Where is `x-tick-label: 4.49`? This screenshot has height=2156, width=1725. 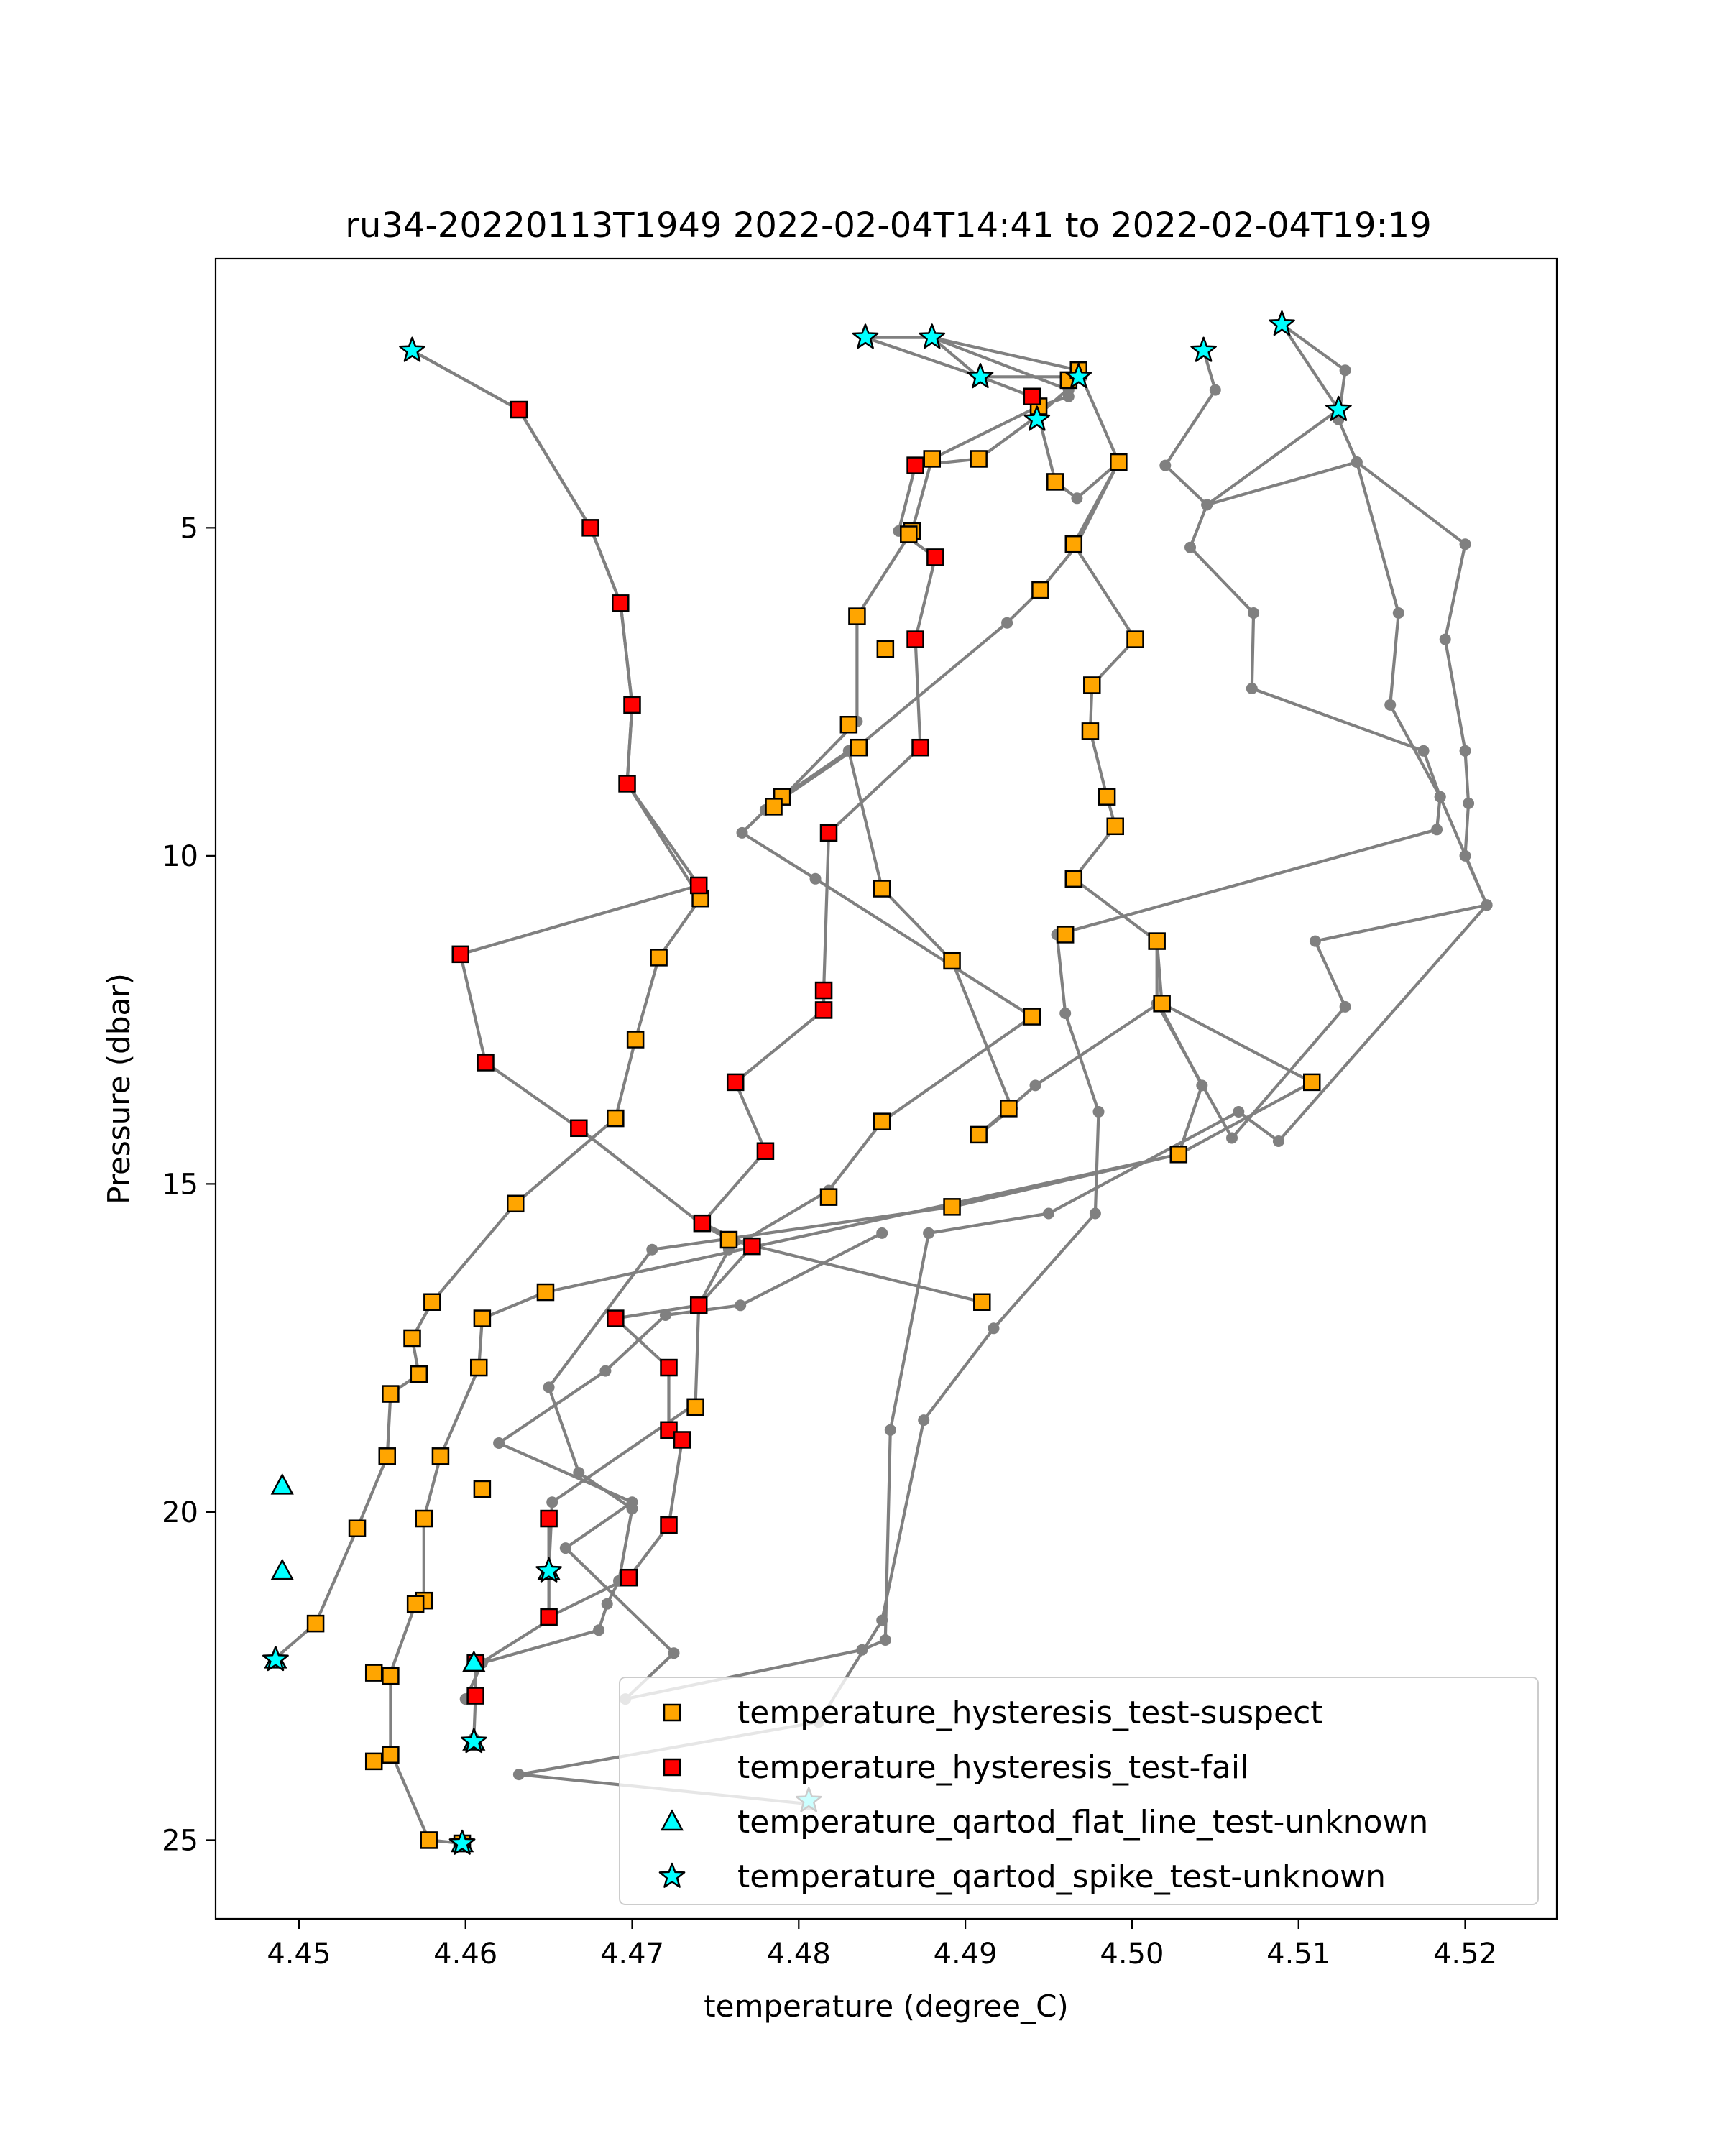 x-tick-label: 4.49 is located at coordinates (966, 1954).